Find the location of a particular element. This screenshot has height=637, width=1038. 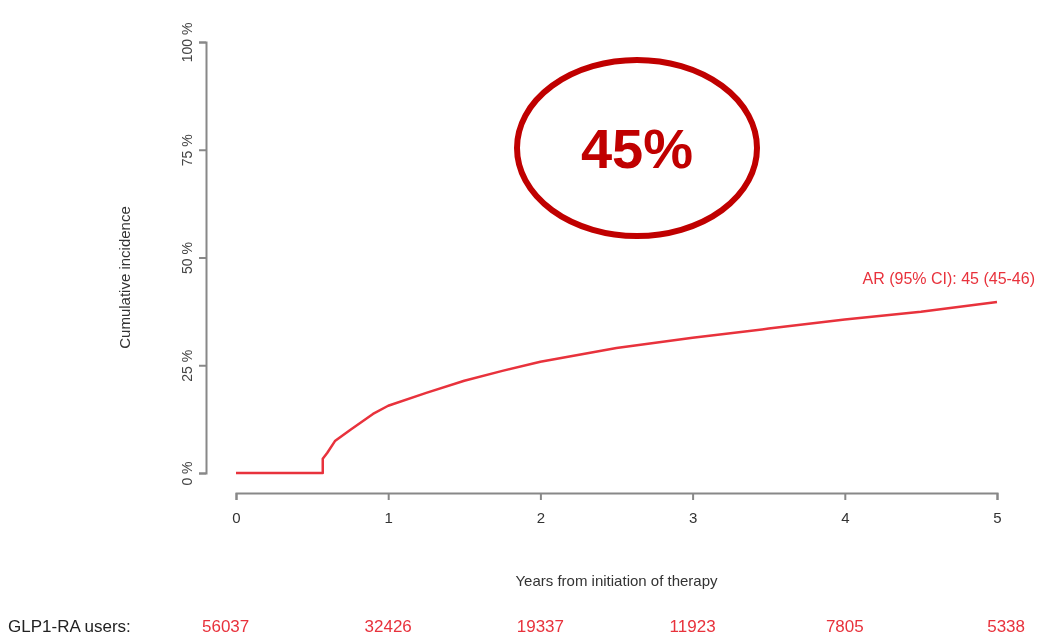

text: 11923 is located at coordinates (692, 626).